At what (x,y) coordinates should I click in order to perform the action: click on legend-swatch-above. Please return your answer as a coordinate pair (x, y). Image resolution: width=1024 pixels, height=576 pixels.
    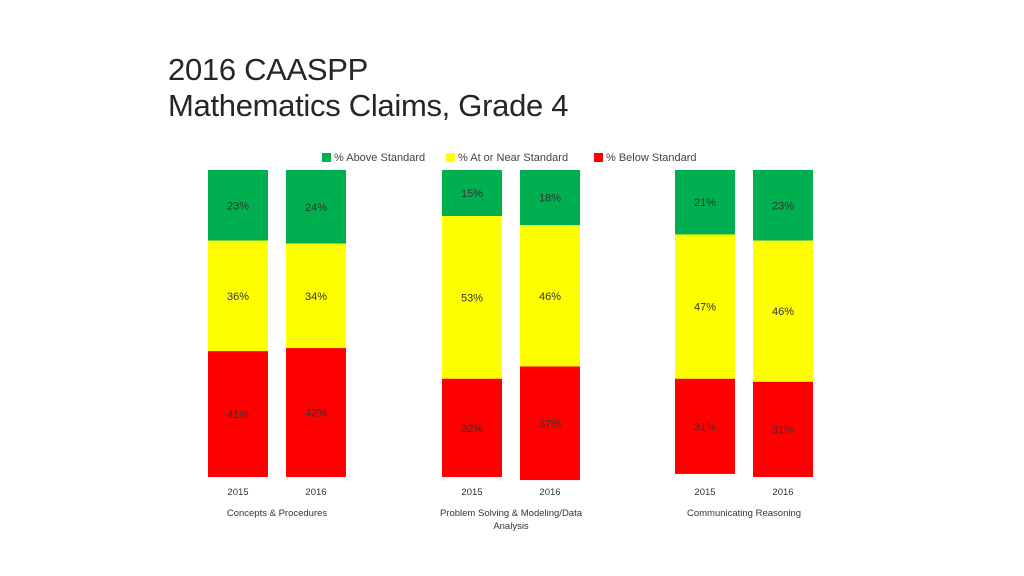
    Looking at the image, I should click on (326, 157).